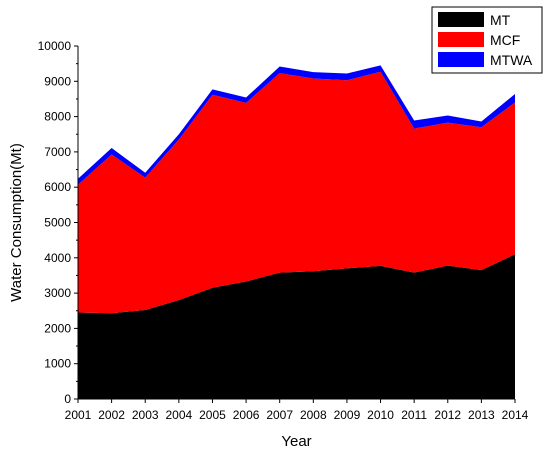  I want to click on y-tick-label: 8000, so click(57, 117).